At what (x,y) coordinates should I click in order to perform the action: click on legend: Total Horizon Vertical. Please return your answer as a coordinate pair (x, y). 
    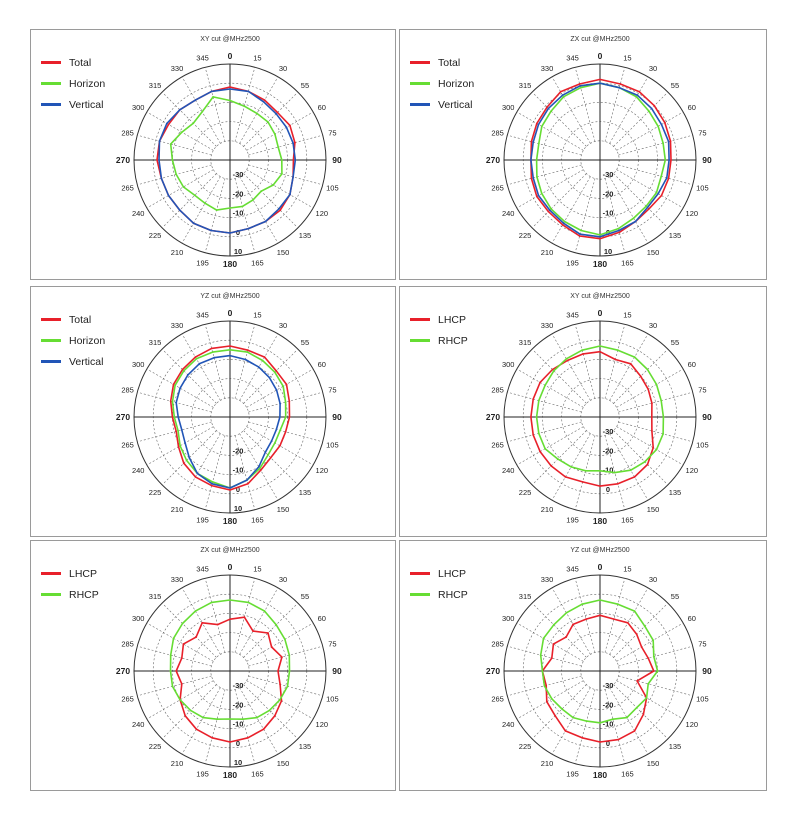
    Looking at the image, I should click on (73, 340).